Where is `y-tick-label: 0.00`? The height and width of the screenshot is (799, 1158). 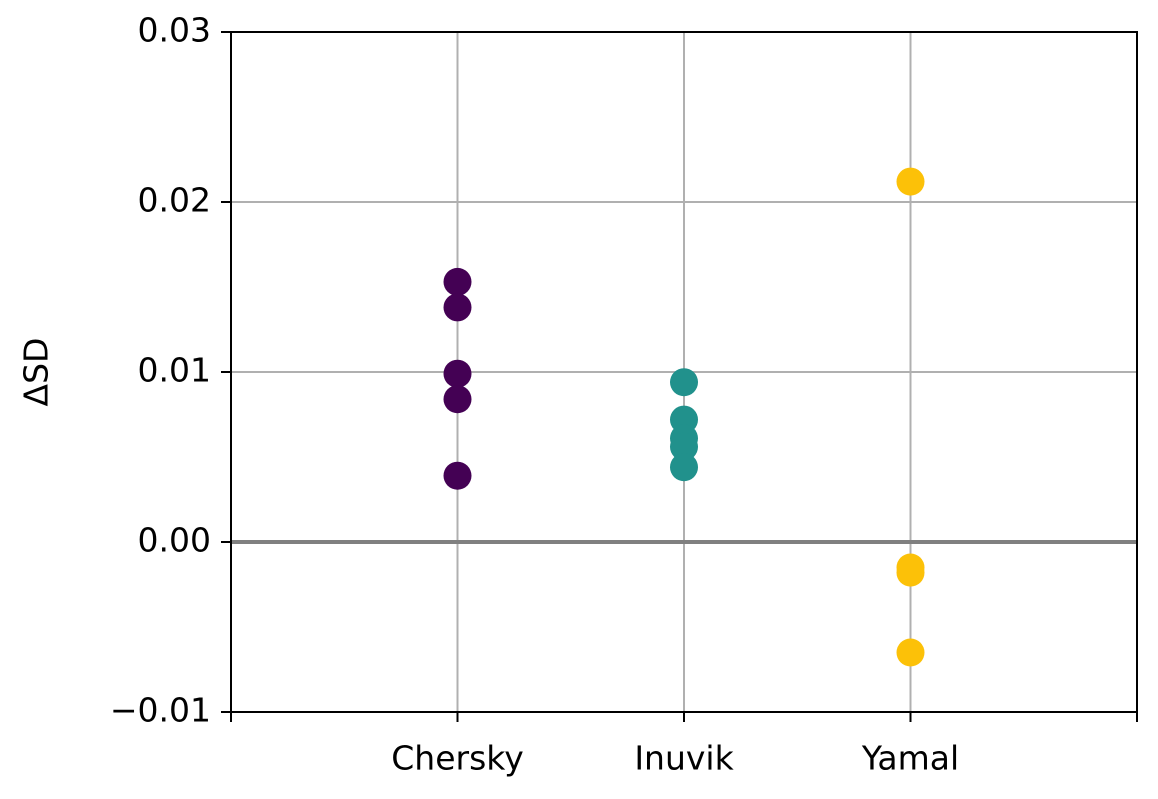
y-tick-label: 0.00 is located at coordinates (174, 540).